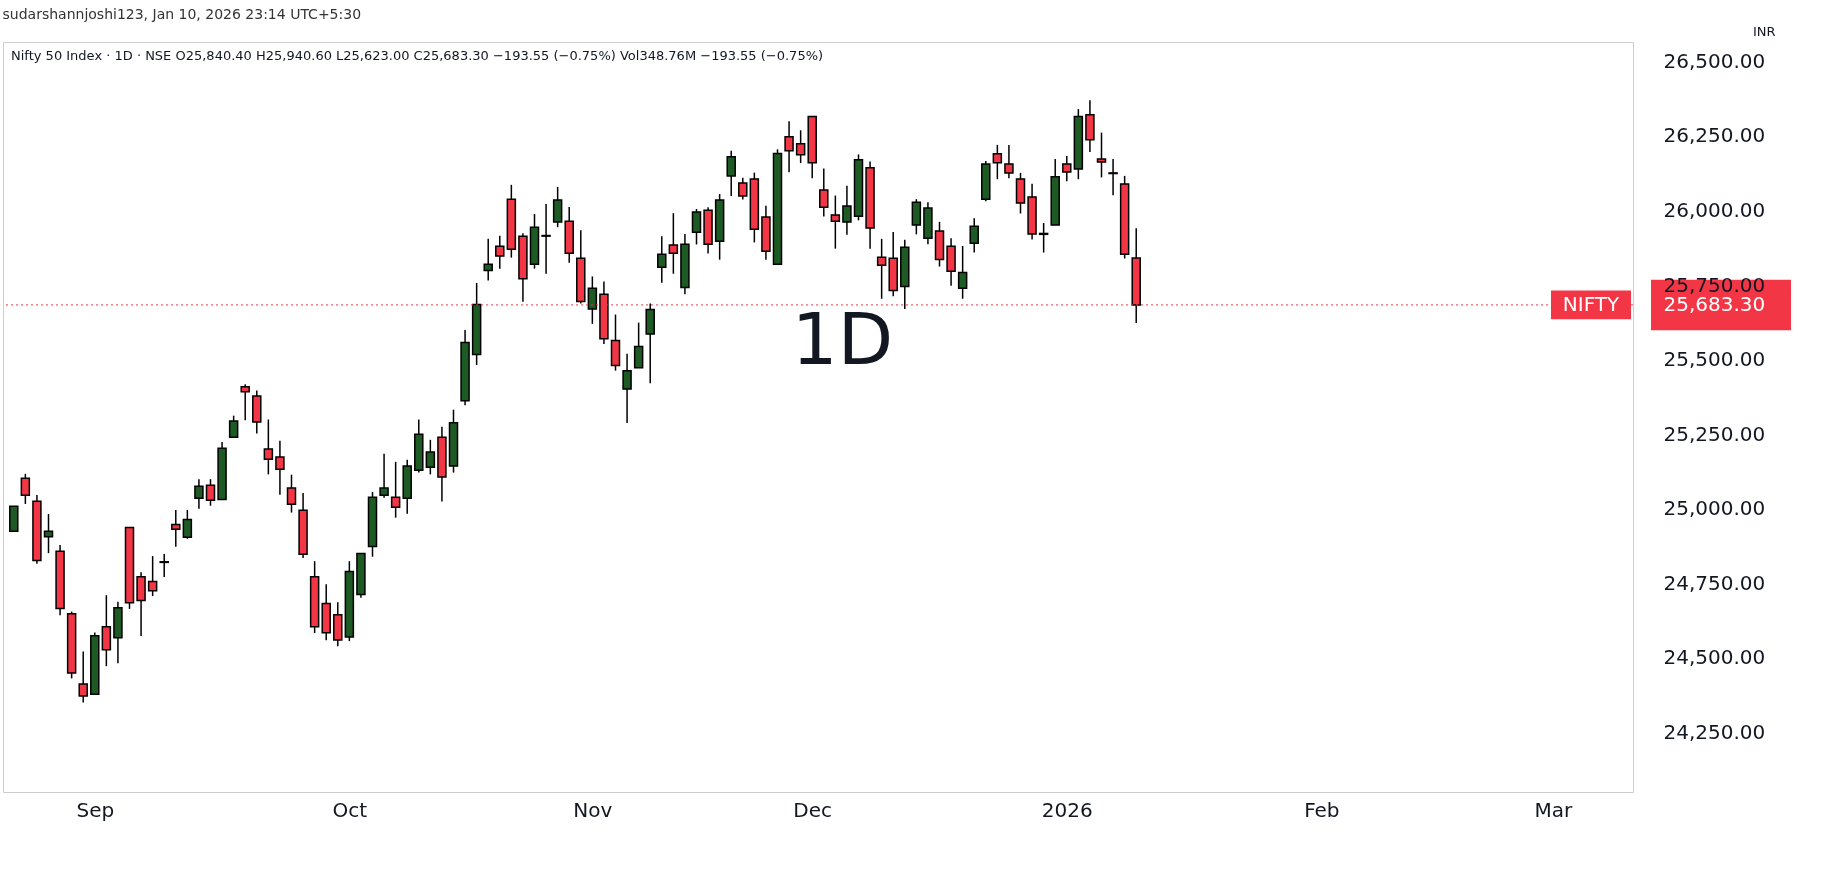 Image resolution: width=1835 pixels, height=875 pixels. I want to click on y-tick-label: 25,000.00, so click(1714, 508).